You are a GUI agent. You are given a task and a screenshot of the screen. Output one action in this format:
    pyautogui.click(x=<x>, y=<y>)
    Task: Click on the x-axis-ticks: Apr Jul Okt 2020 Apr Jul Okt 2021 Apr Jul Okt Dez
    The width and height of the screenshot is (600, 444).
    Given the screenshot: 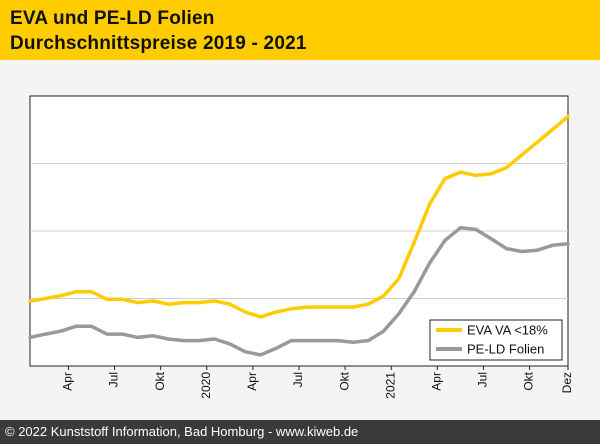 What is the action you would take?
    pyautogui.click(x=317, y=382)
    